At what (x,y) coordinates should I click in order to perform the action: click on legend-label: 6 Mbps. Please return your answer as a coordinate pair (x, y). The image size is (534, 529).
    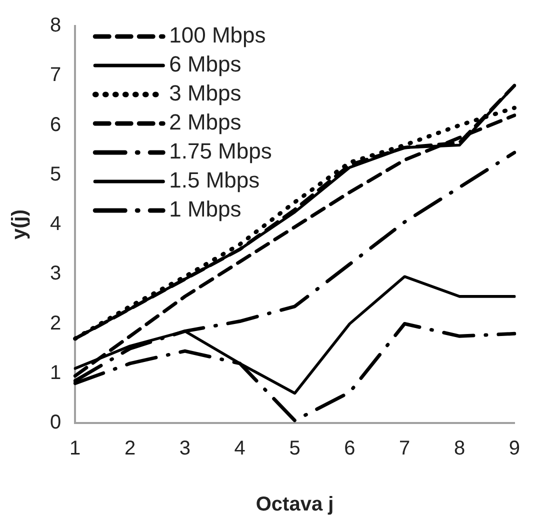
    Looking at the image, I should click on (205, 64).